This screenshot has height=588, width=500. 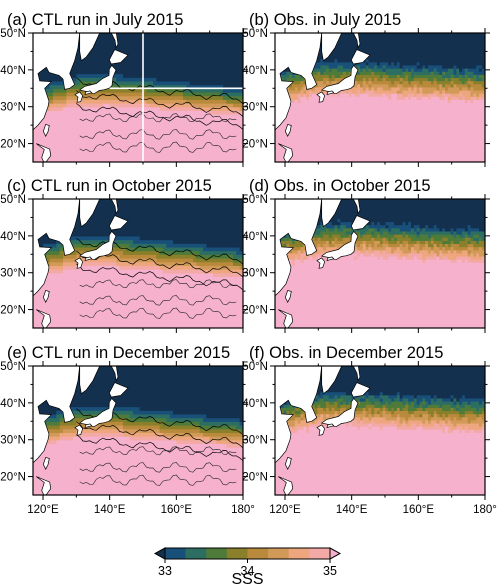 I want to click on contour-line, so click(x=158, y=134).